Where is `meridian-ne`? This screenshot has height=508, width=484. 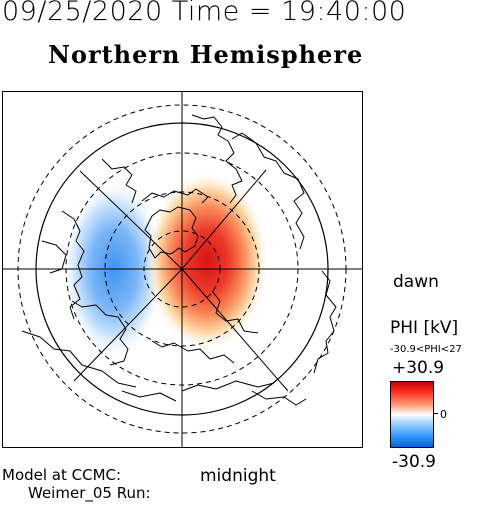
meridian-ne is located at coordinates (224, 219).